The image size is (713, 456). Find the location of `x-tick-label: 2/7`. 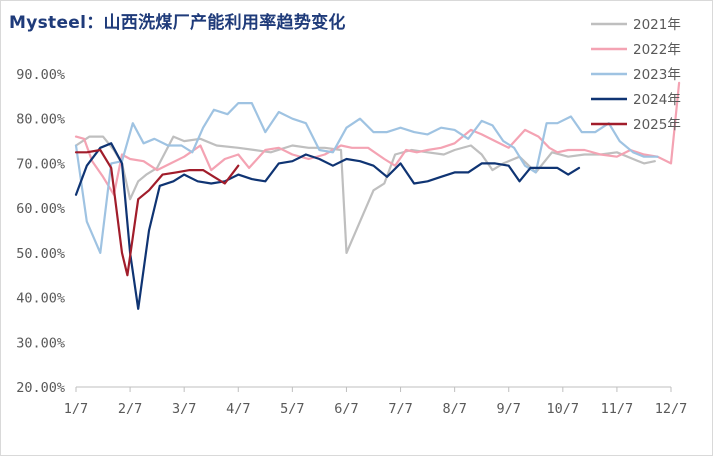

x-tick-label: 2/7 is located at coordinates (130, 409).